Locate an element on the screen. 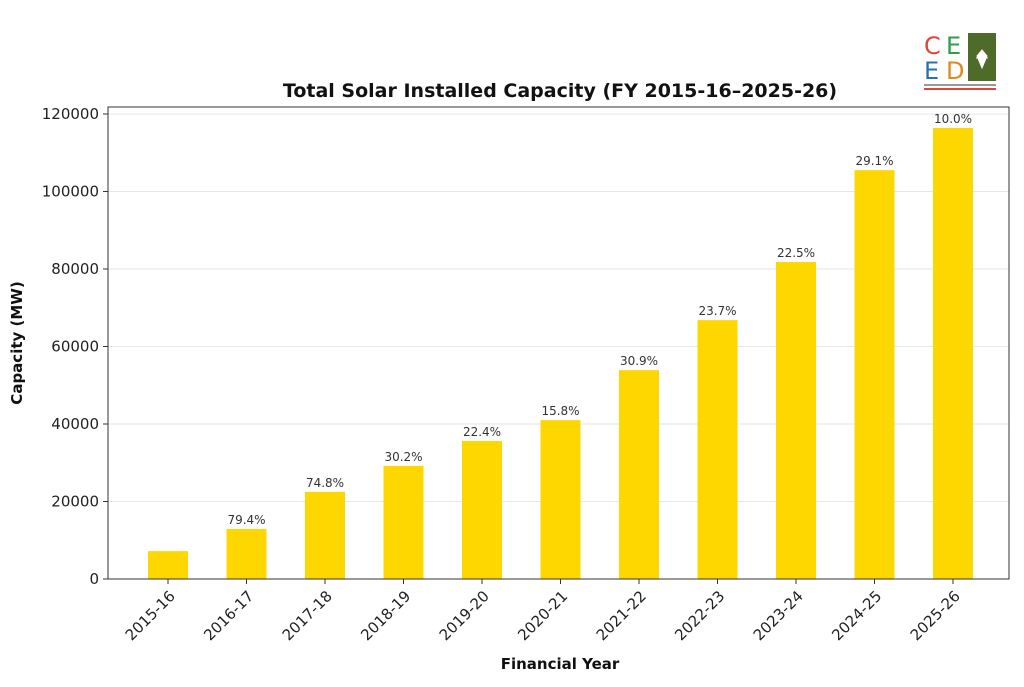 This screenshot has width=1024, height=687. data-label: 30.9% is located at coordinates (639, 361).